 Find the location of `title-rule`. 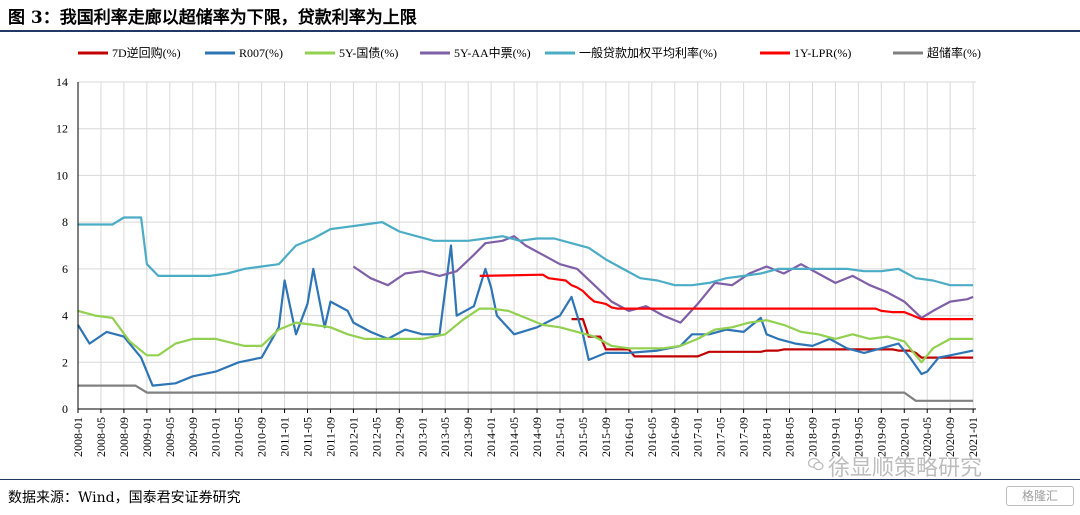

title-rule is located at coordinates (540, 31).